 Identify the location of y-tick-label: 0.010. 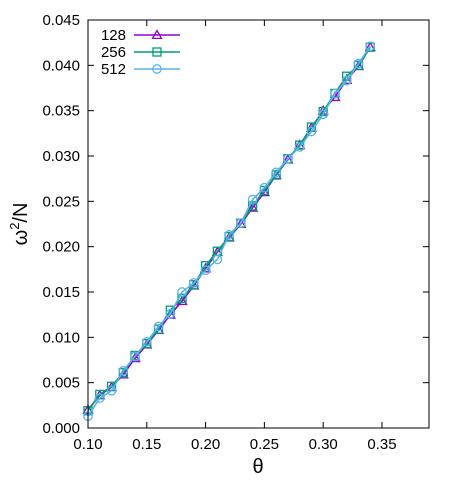
(61, 337).